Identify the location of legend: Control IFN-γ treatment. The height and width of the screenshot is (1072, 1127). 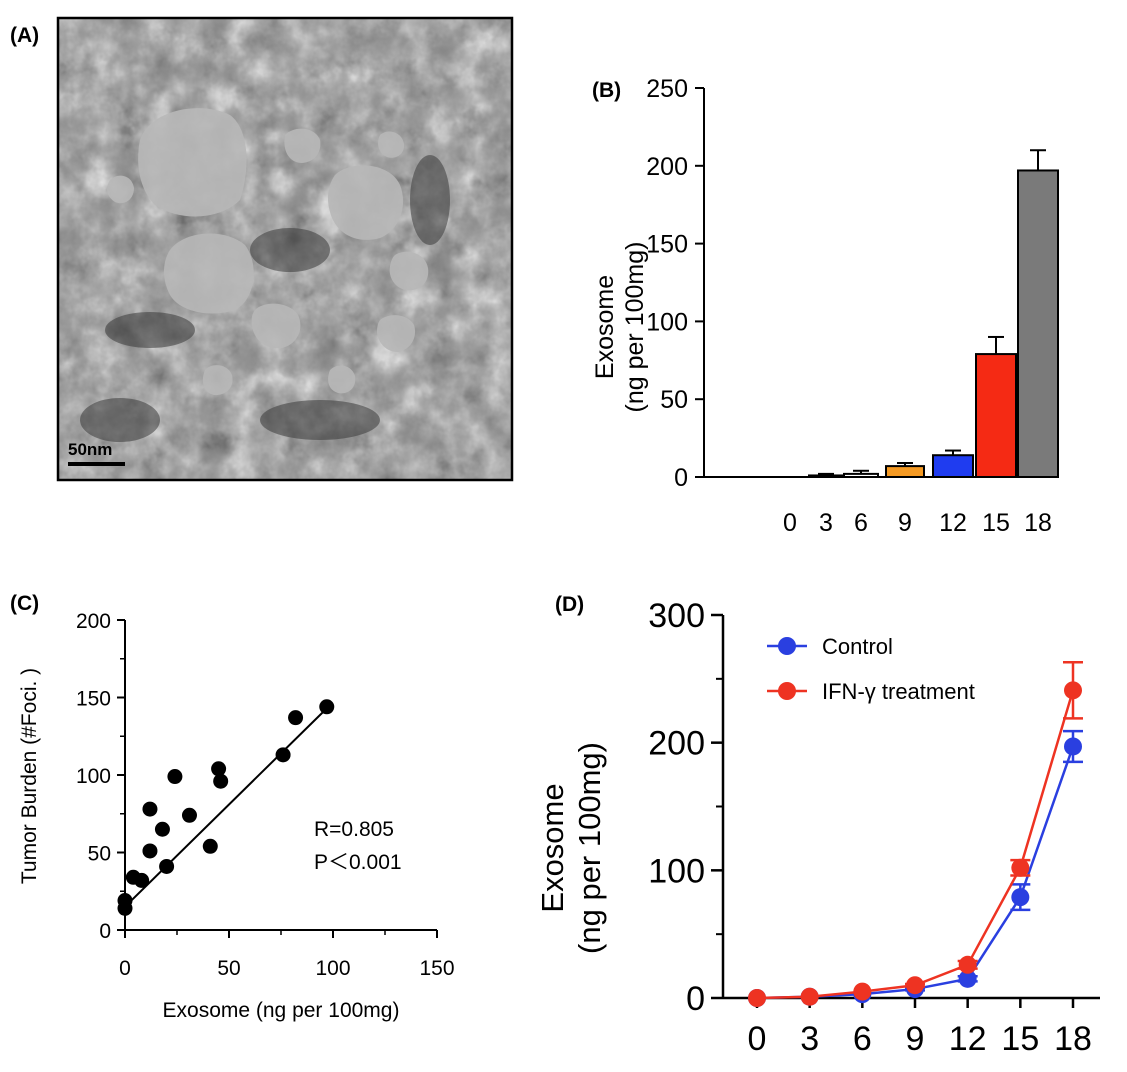
(871, 669).